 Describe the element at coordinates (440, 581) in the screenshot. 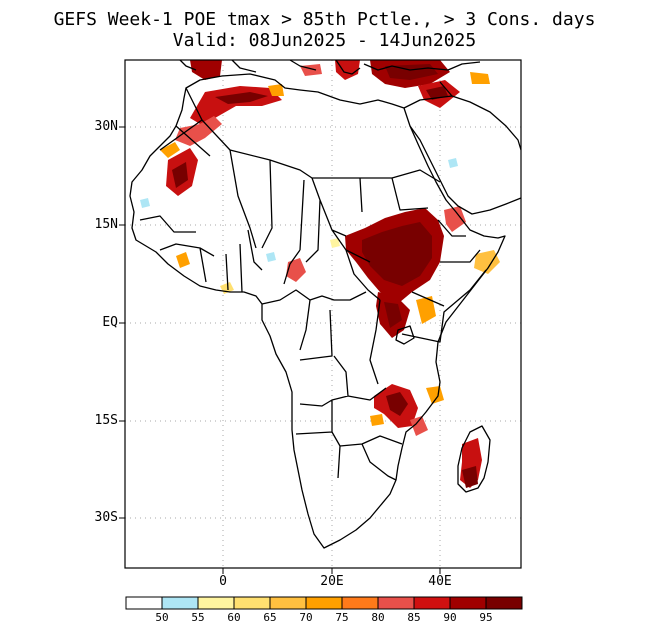

I see `lon-label-40e: 40E` at that location.